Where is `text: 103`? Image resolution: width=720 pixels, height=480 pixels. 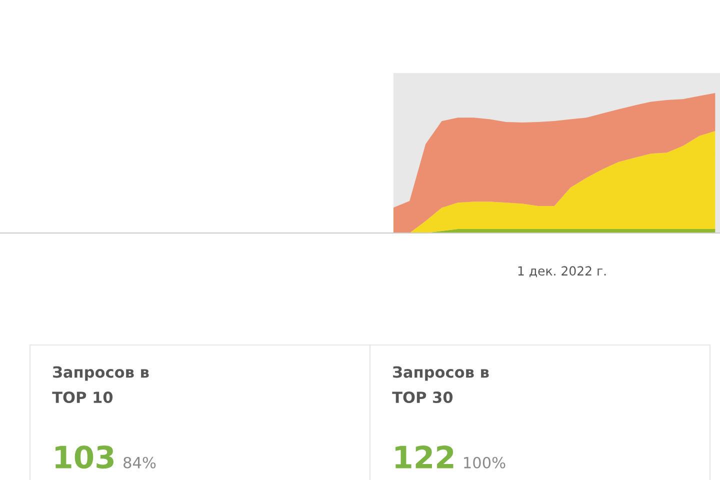
text: 103 is located at coordinates (85, 457).